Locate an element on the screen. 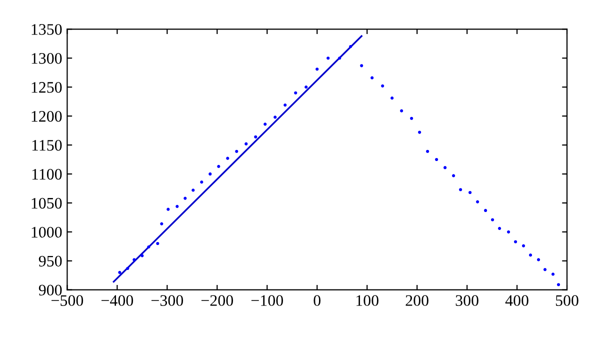 The width and height of the screenshot is (600, 343). x-tick-label: −100 is located at coordinates (267, 300).